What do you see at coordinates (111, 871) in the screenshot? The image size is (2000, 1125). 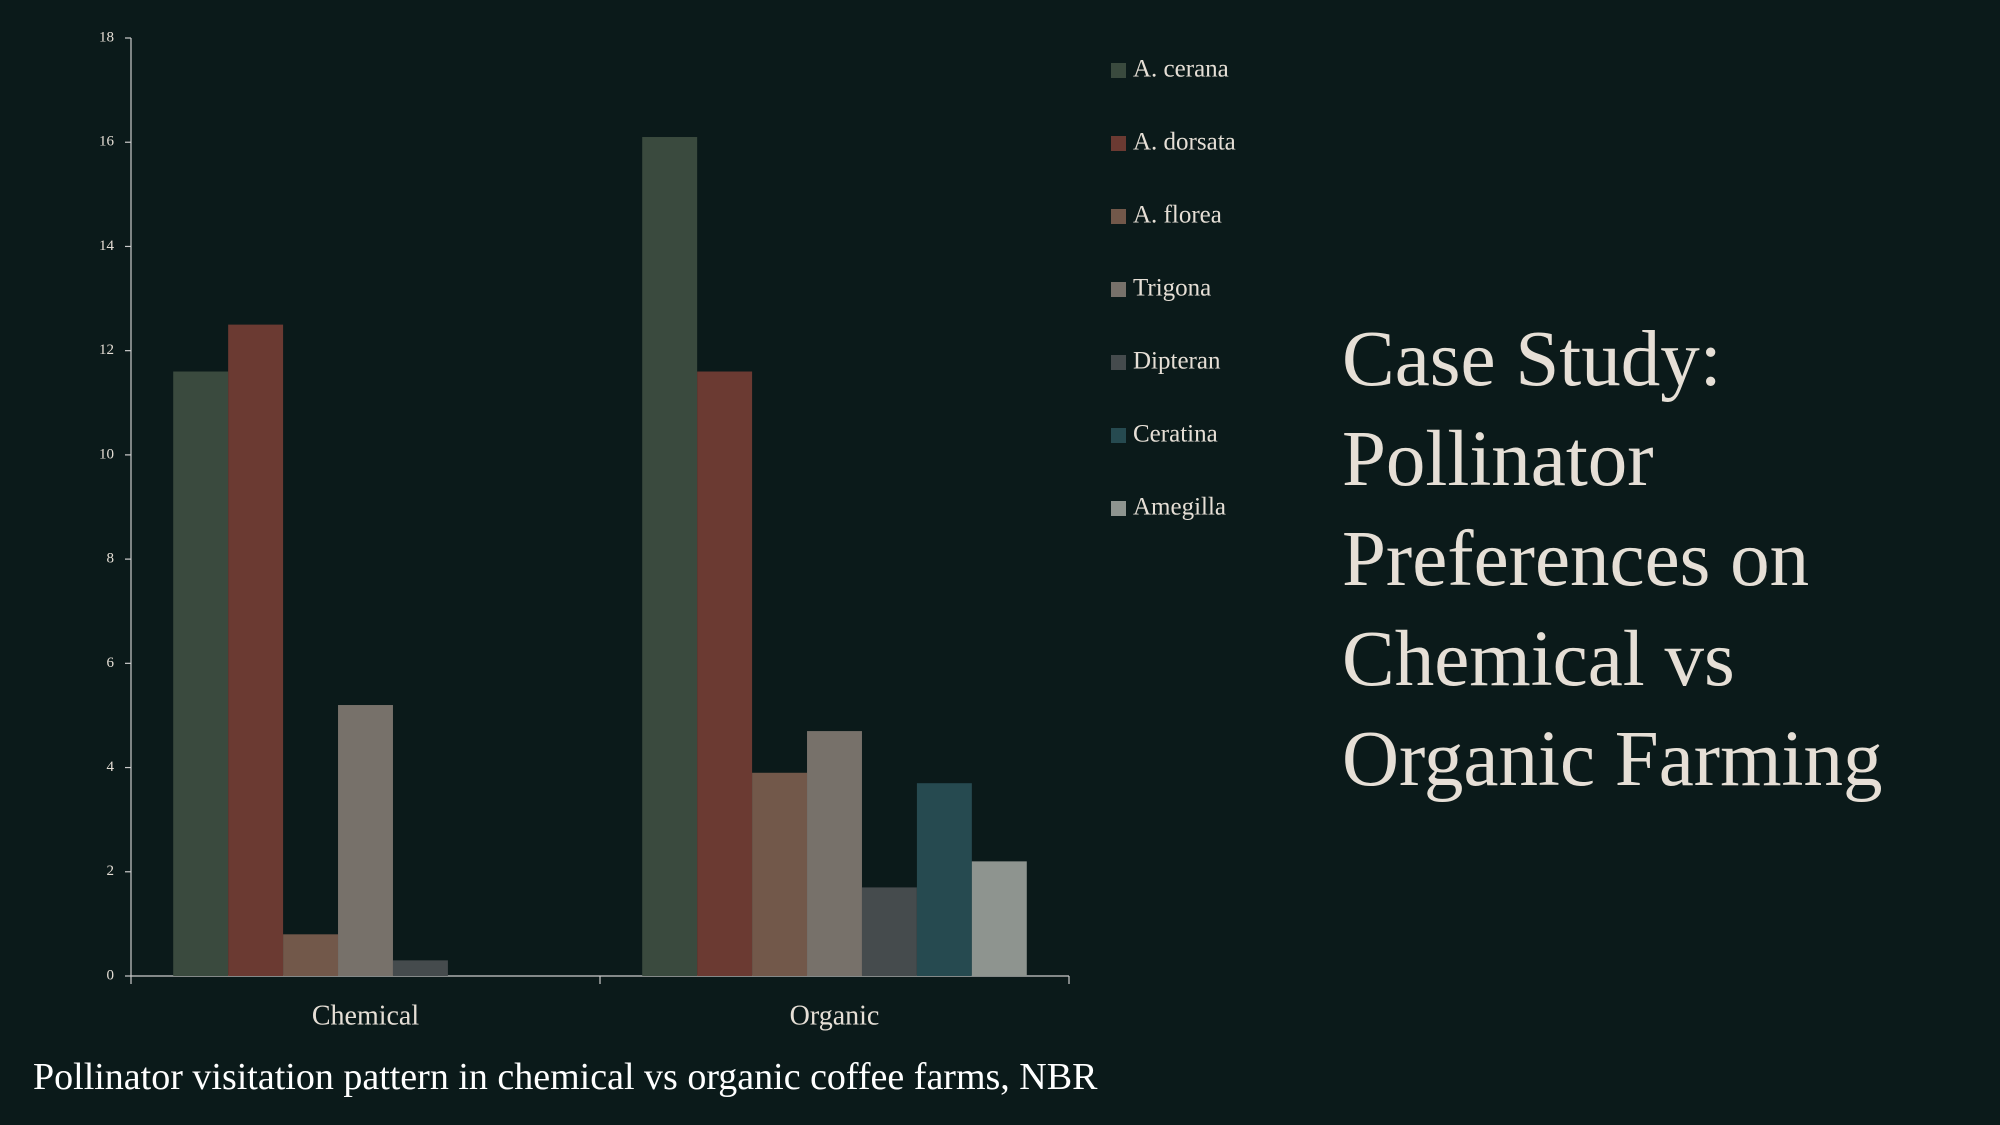 I see `y-tick-label: 2` at bounding box center [111, 871].